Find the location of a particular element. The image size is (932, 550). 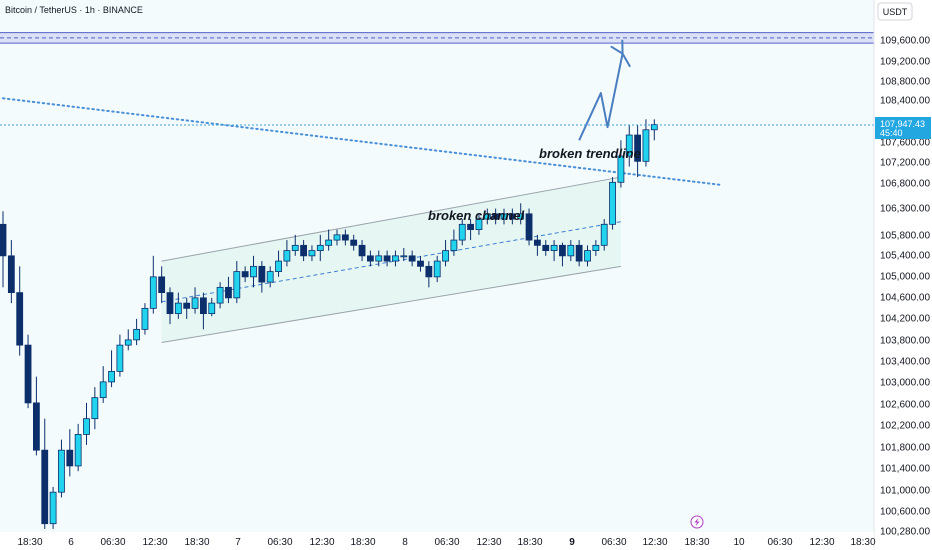

candle-countdown: 45:40 is located at coordinates (891, 133).